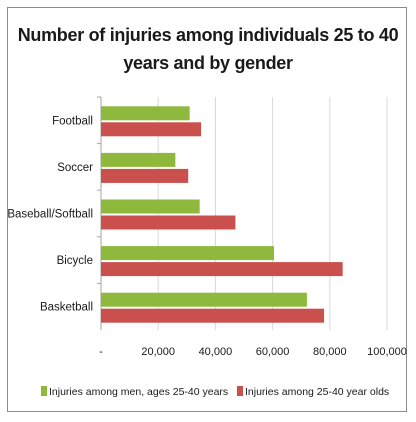  Describe the element at coordinates (330, 352) in the screenshot. I see `x-tick-label-4: 80,000` at that location.